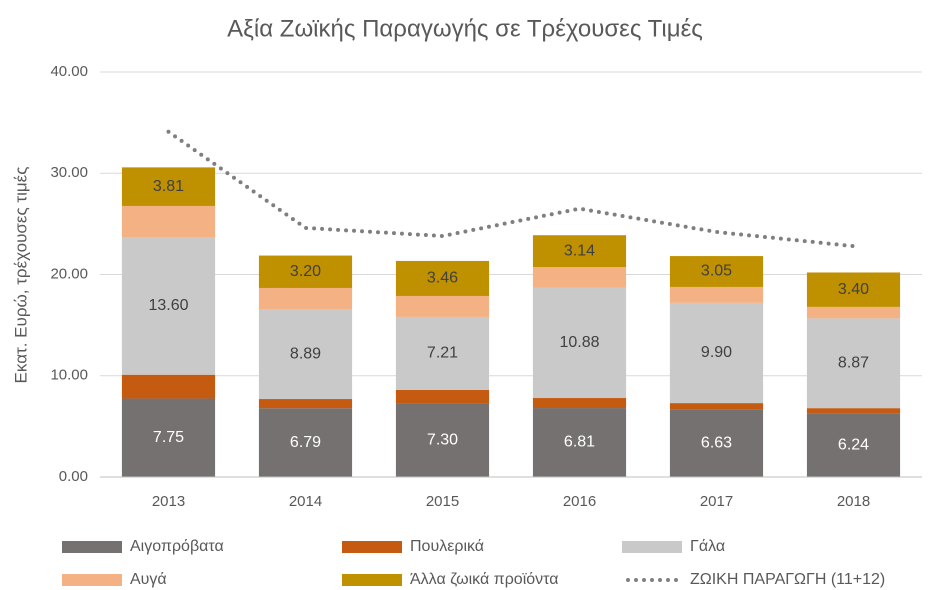  What do you see at coordinates (69, 375) in the screenshot?
I see `y-tick-label: 10.00` at bounding box center [69, 375].